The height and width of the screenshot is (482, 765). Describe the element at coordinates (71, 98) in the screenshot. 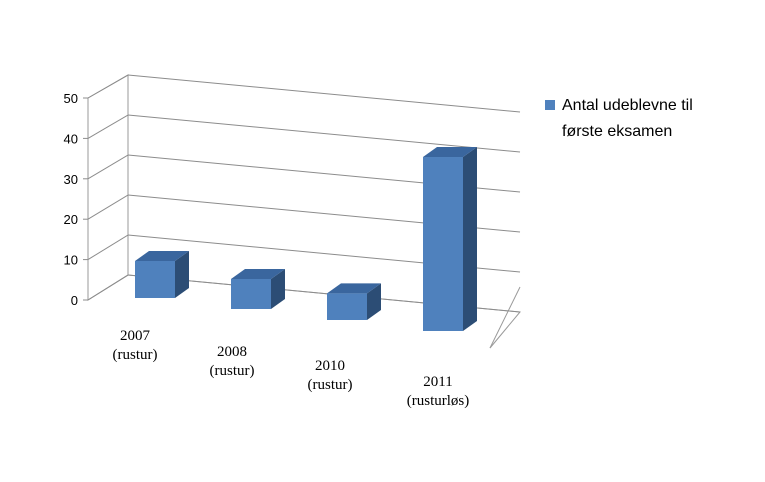

I see `y-tick-label: 50` at that location.